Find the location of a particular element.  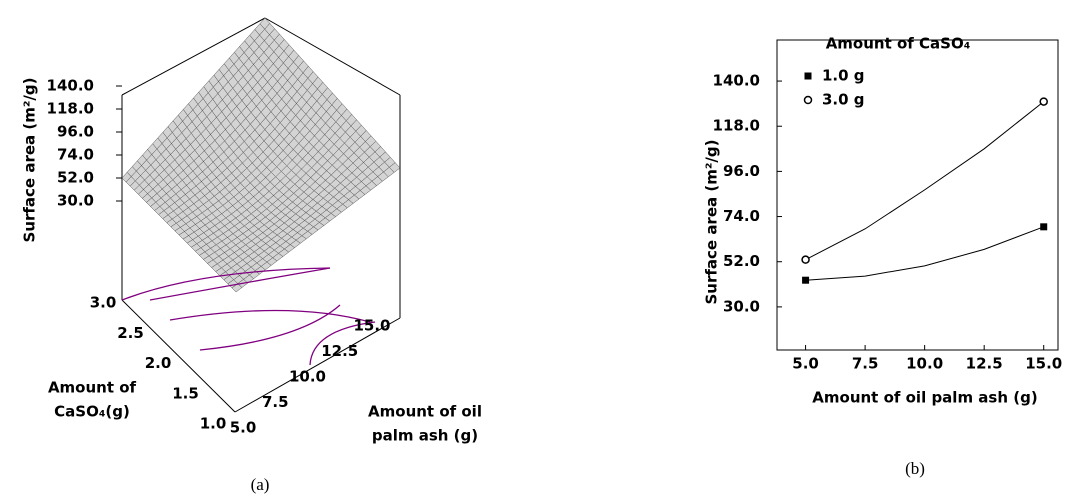

y-axis-label: Surface area (m²/g) is located at coordinates (712, 222).